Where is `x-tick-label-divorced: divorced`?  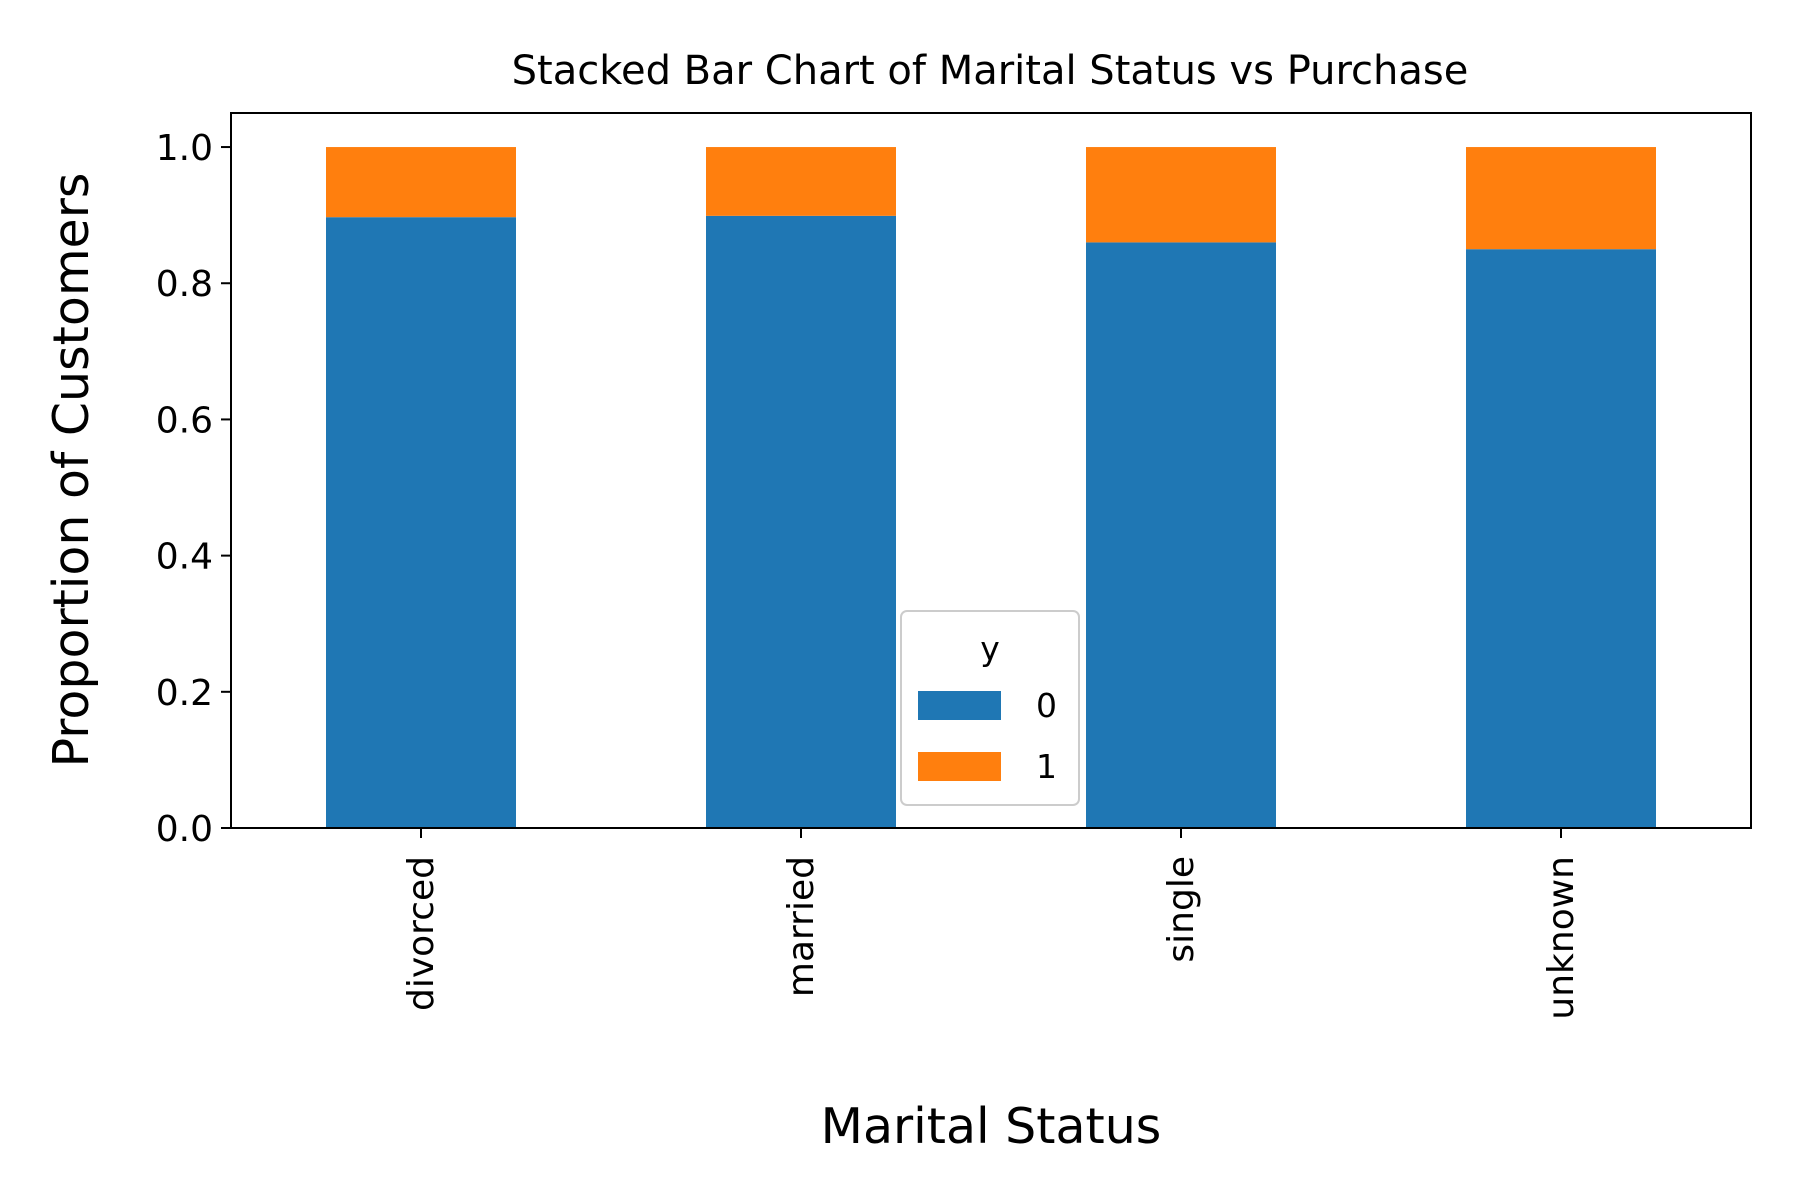
x-tick-label-divorced: divorced is located at coordinates (421, 933).